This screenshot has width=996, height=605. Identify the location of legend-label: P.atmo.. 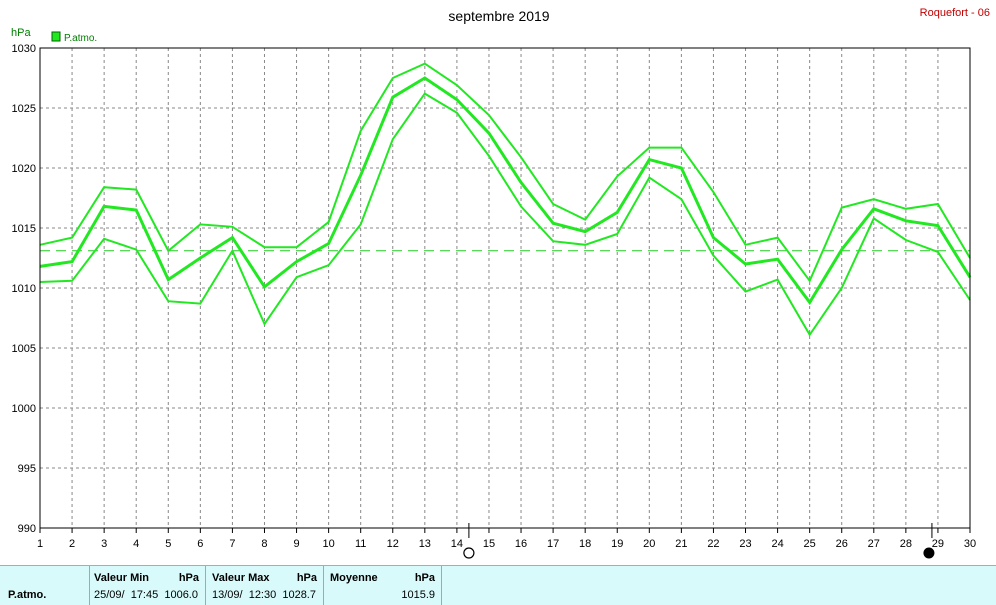
(80, 38).